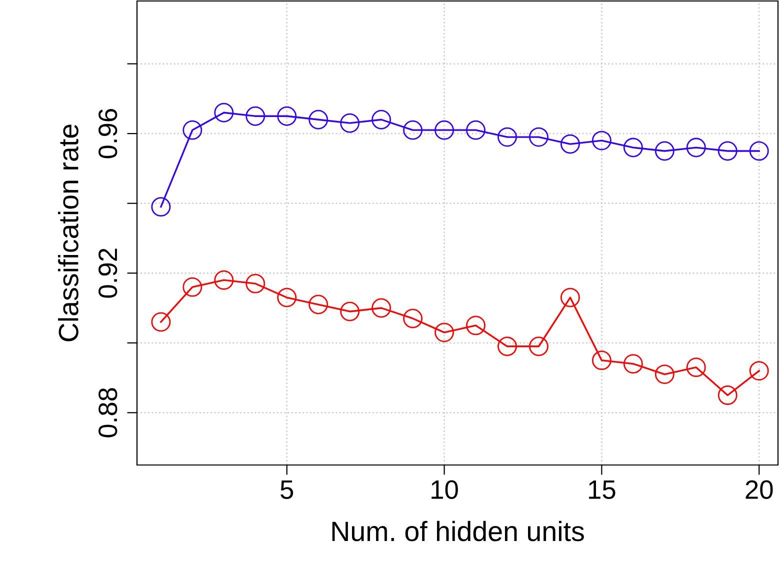 This screenshot has width=780, height=562. I want to click on x-tick-label: 5, so click(287, 489).